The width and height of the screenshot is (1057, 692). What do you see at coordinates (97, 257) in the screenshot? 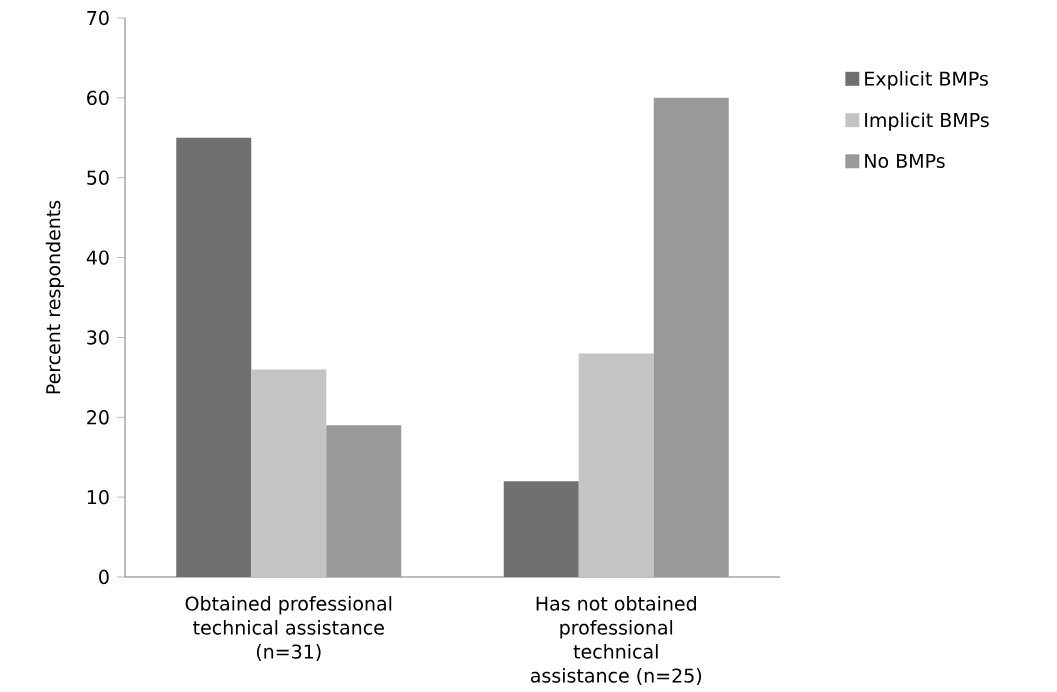
I see `y-tick-label: 40` at bounding box center [97, 257].